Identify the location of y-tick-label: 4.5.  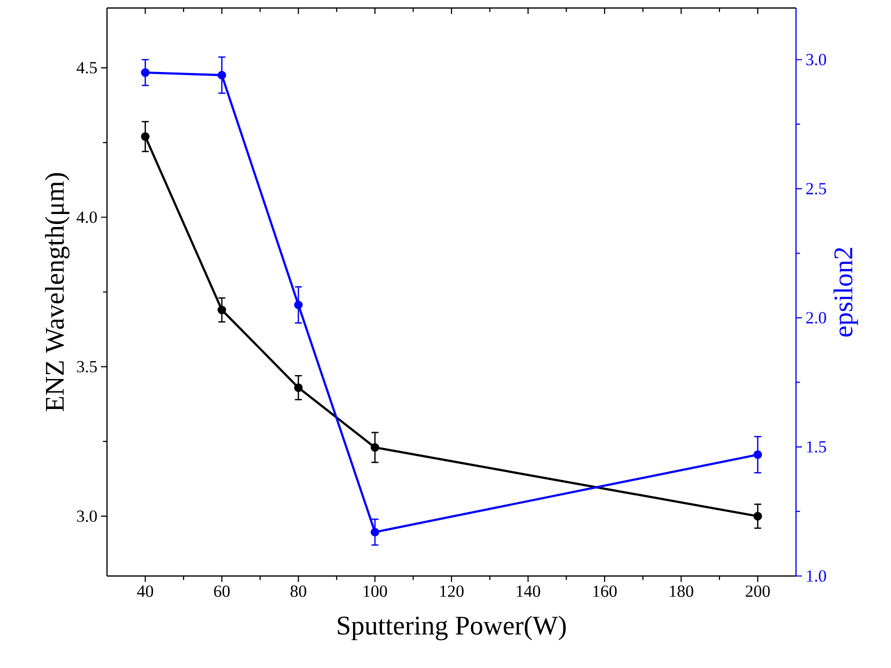
(86, 68).